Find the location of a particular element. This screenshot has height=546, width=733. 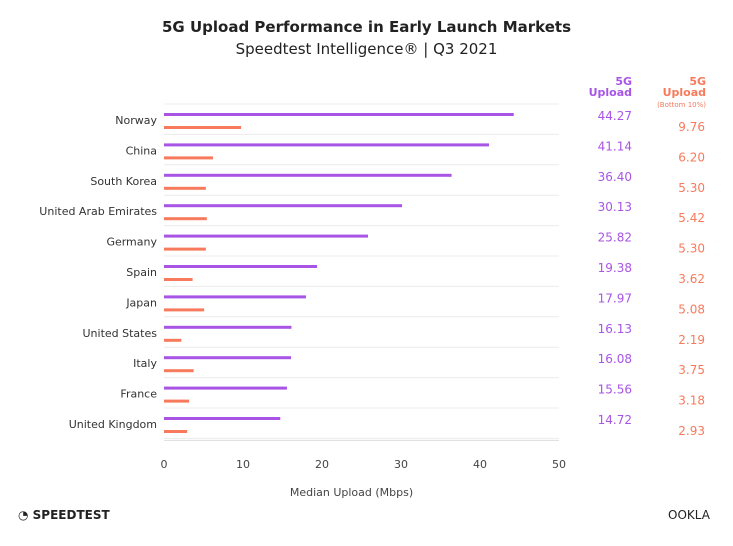

category-label: China is located at coordinates (141, 150).